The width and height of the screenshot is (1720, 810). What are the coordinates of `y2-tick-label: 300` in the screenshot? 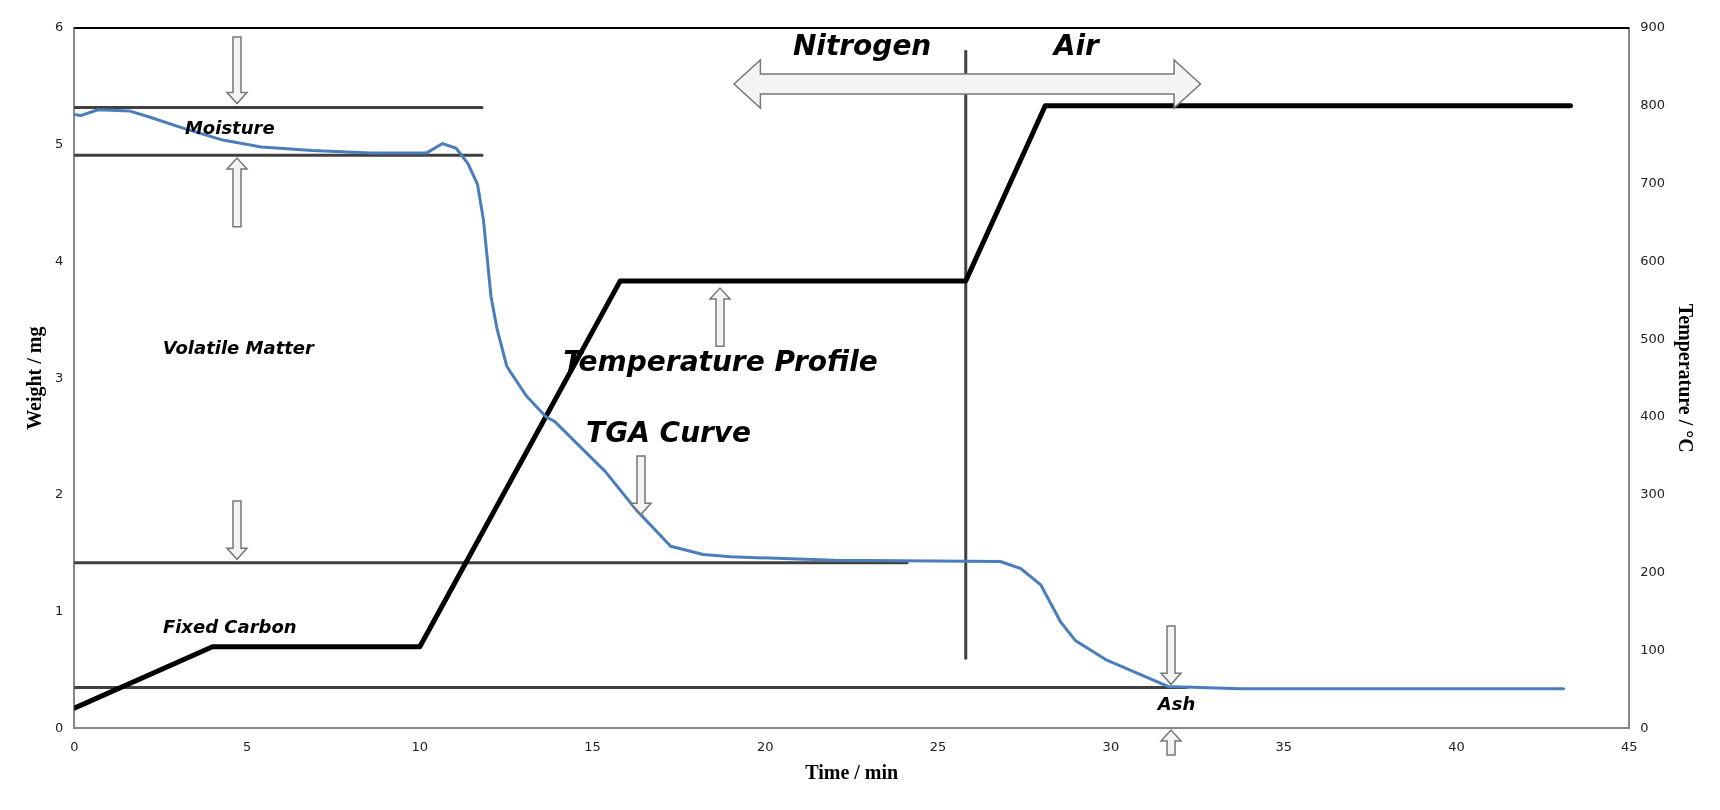 It's located at (1653, 494).